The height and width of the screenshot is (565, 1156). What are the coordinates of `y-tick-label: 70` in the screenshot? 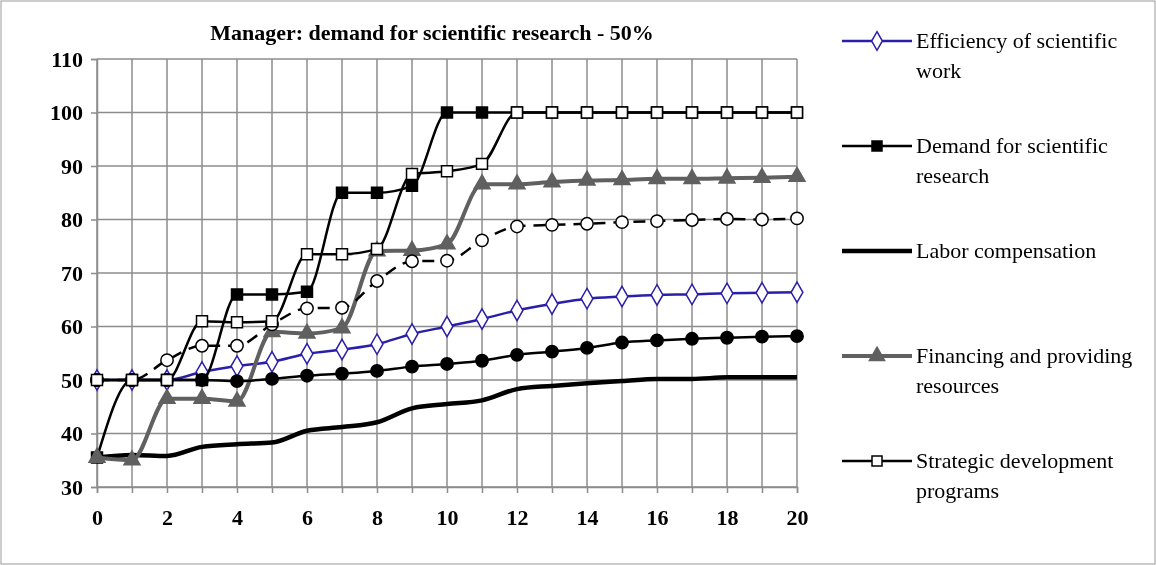 It's located at (72, 273).